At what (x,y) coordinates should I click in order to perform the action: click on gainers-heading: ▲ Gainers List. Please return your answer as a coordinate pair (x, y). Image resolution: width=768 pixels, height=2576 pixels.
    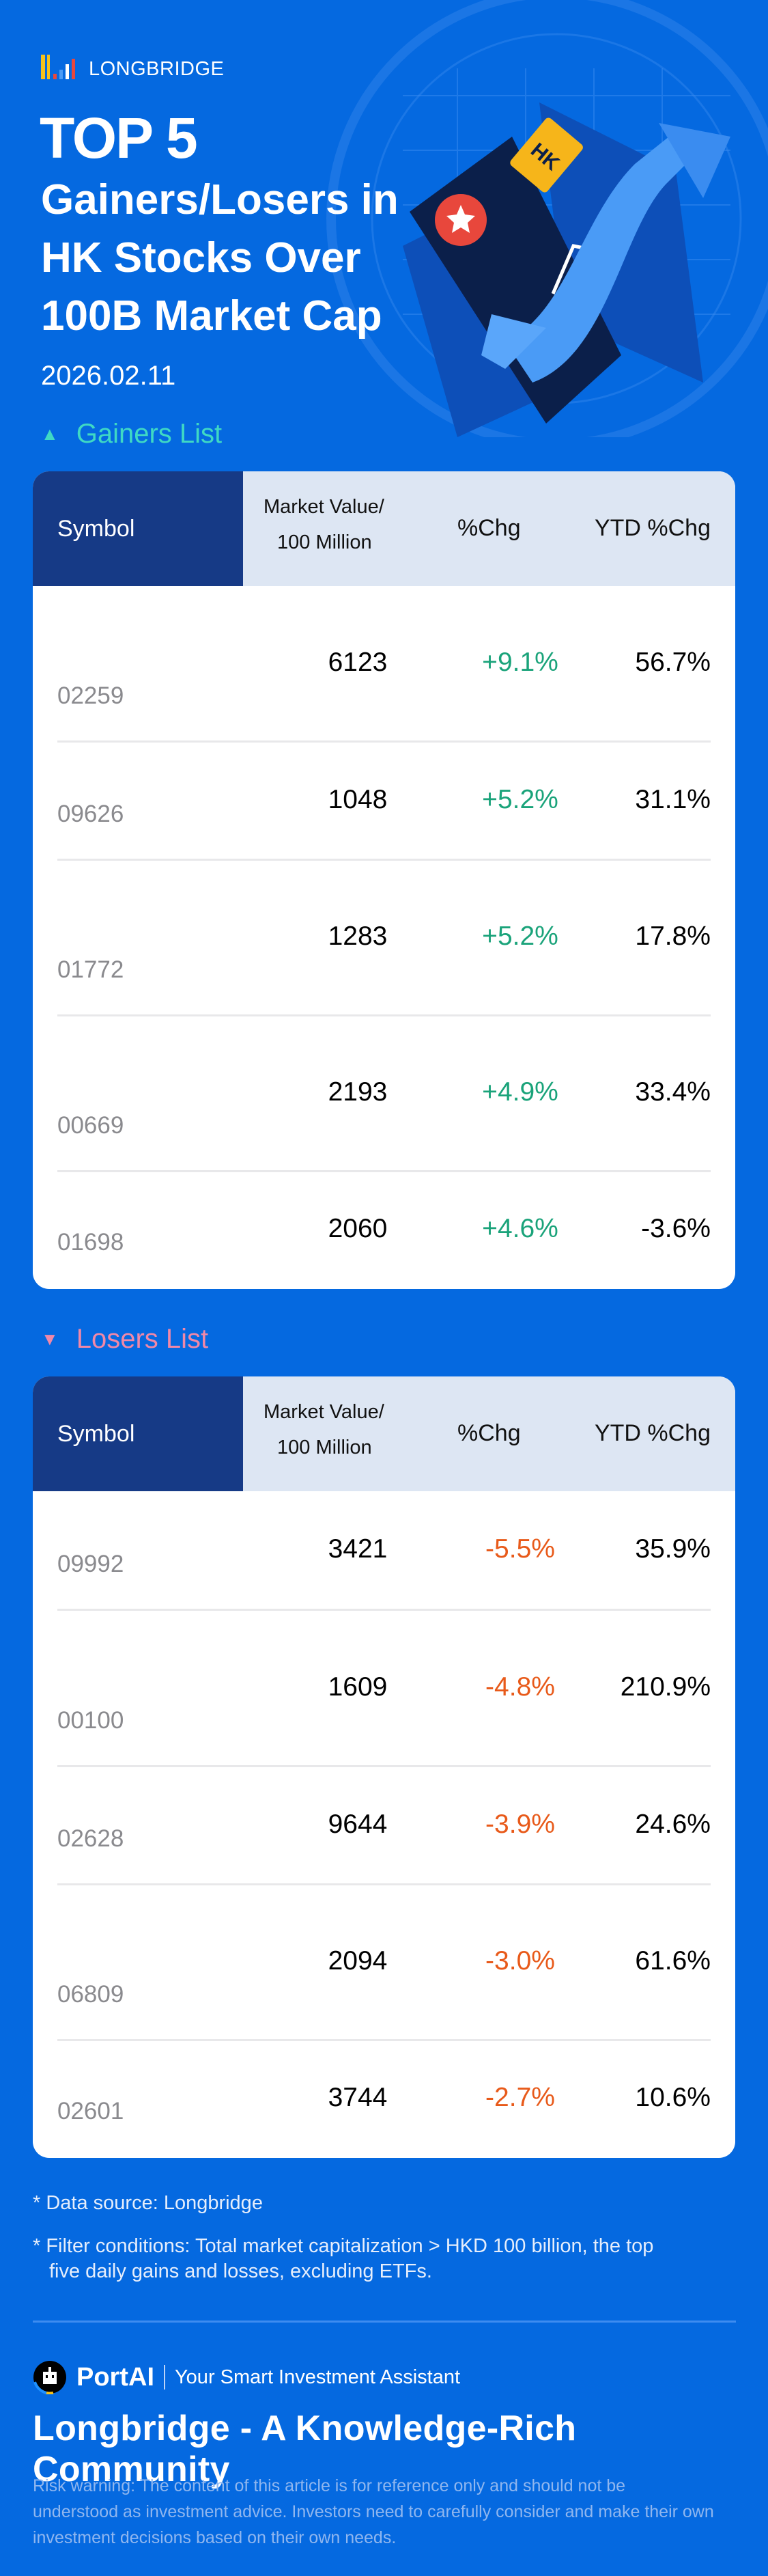
    Looking at the image, I should click on (131, 434).